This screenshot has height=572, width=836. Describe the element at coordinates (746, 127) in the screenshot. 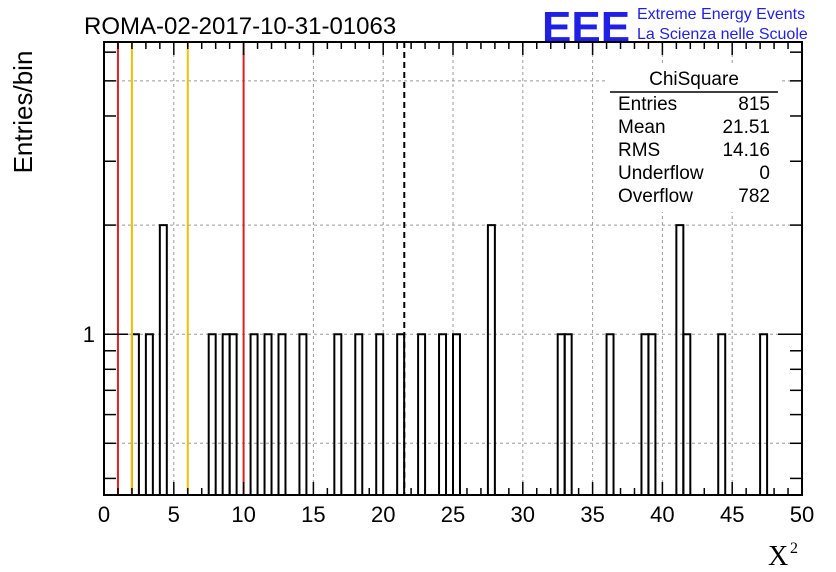

I see `stats-value: 21.51` at that location.